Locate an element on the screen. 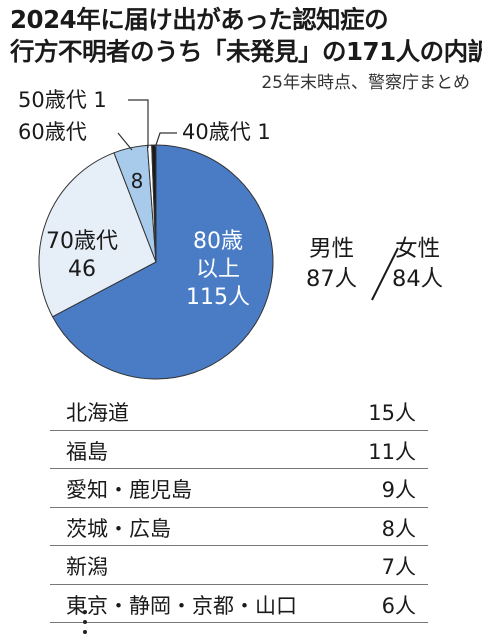 This screenshot has width=482, height=640. prefecture-count: 15人 is located at coordinates (392, 413).